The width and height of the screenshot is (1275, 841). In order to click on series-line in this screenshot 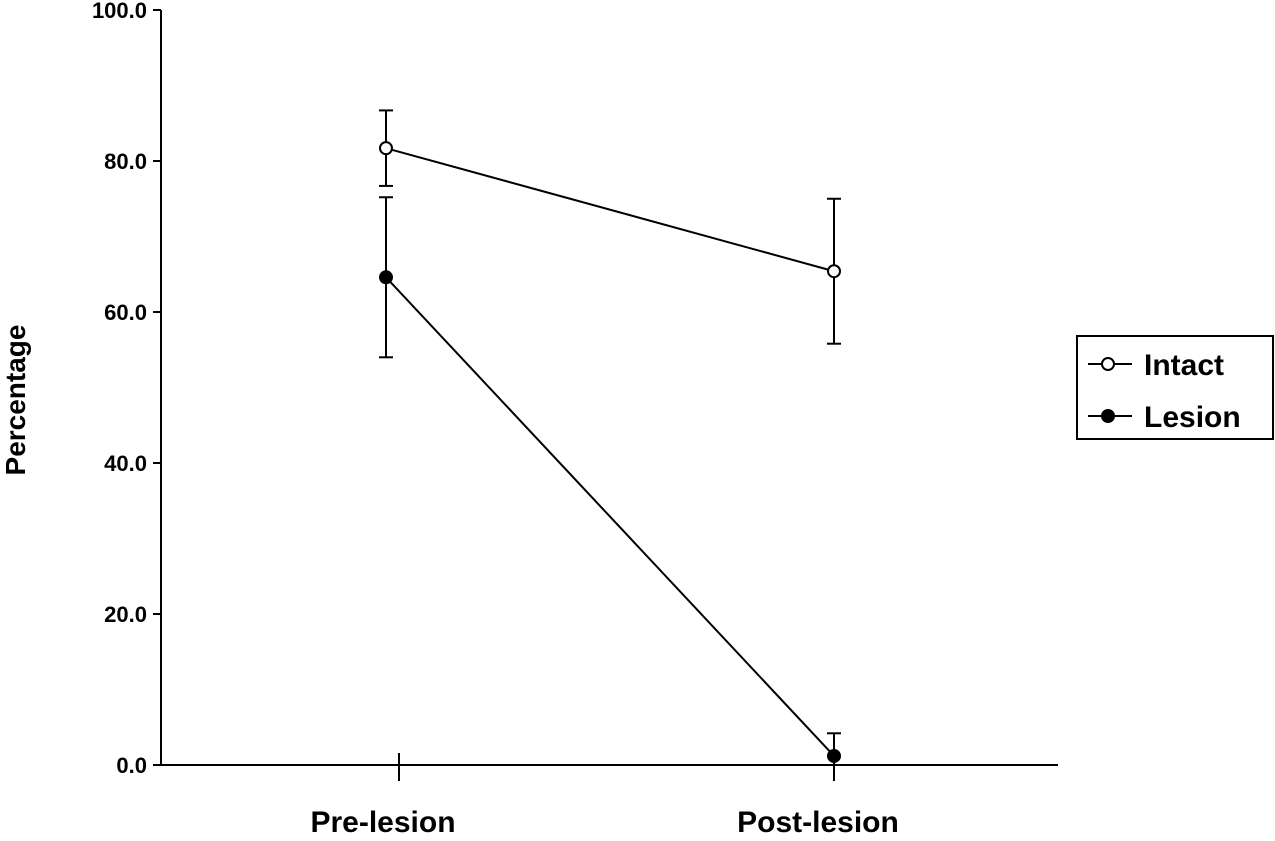, I will do `click(610, 210)`.